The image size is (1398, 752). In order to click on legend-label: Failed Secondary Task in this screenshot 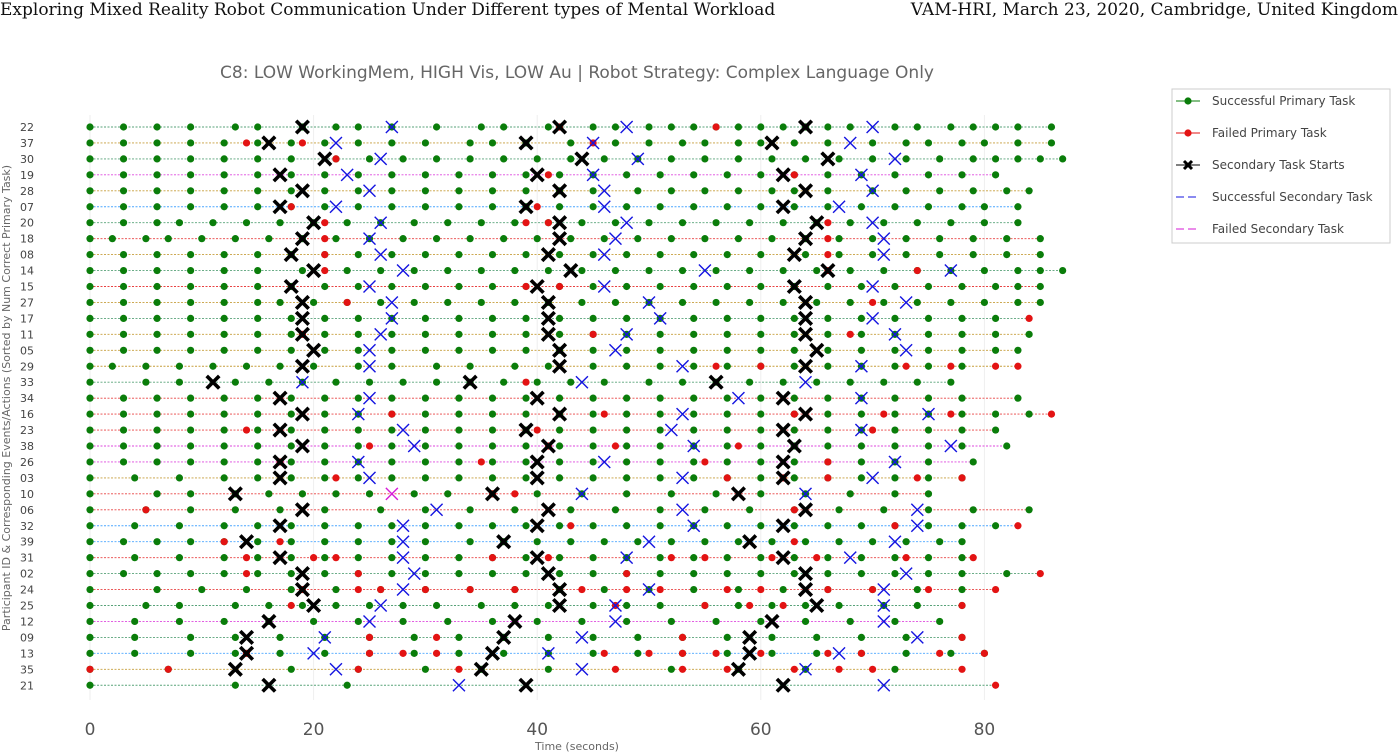, I will do `click(1278, 229)`.